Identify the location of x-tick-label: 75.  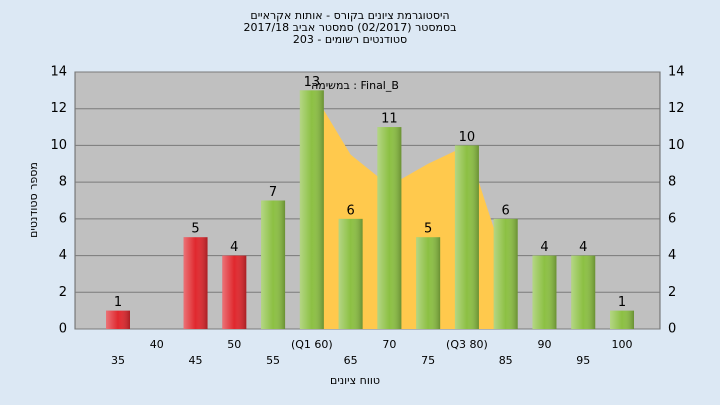
(428, 360).